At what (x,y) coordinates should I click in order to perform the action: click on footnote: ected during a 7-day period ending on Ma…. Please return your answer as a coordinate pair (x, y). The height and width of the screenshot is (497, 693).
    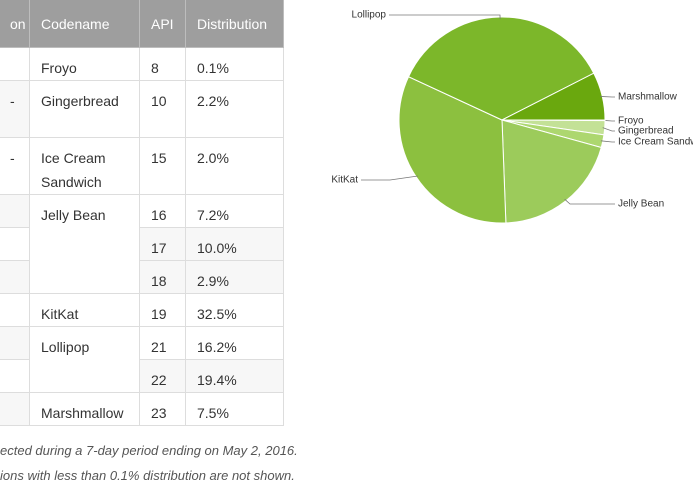
    Looking at the image, I should click on (149, 450).